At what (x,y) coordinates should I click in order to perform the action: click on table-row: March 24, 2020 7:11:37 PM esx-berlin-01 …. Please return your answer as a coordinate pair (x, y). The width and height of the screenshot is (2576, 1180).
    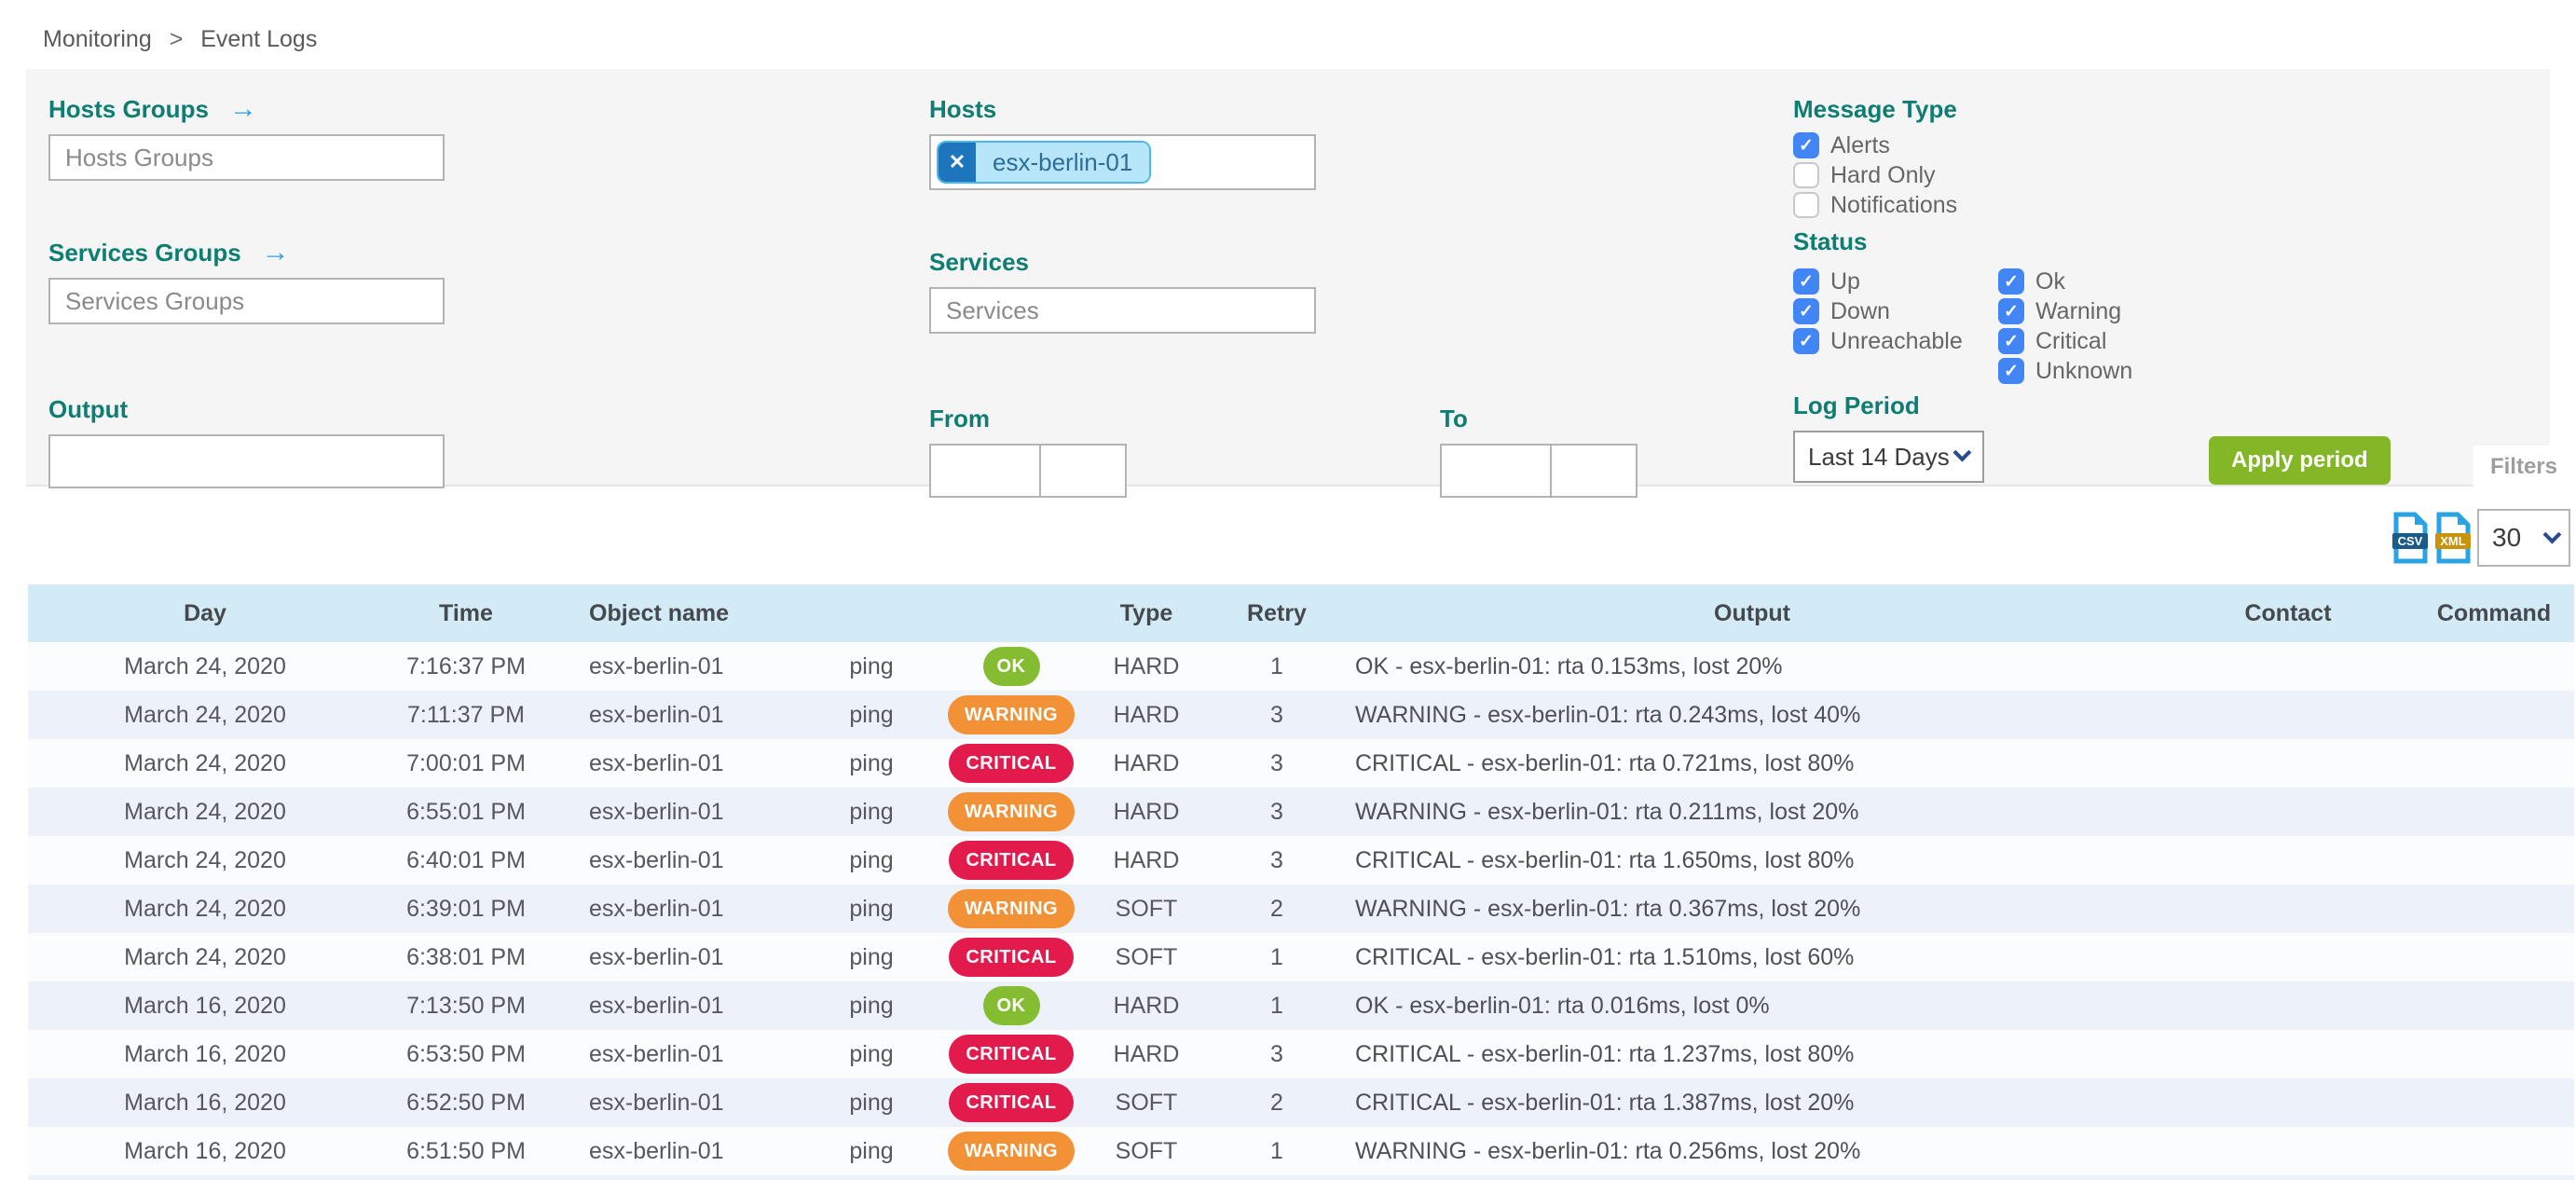
    Looking at the image, I should click on (1301, 715).